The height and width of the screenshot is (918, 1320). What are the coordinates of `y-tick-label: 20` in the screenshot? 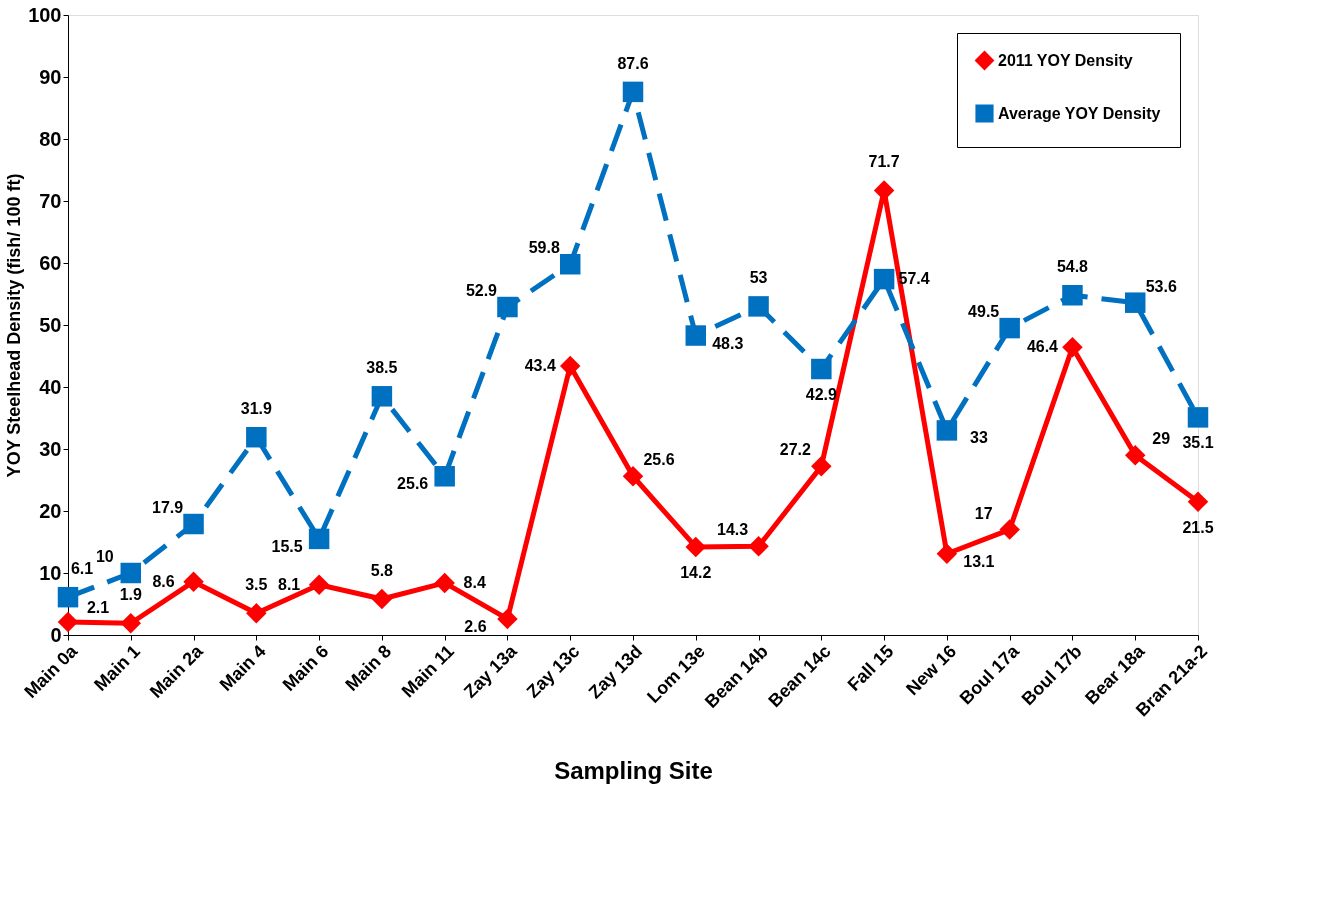 It's located at (50, 510).